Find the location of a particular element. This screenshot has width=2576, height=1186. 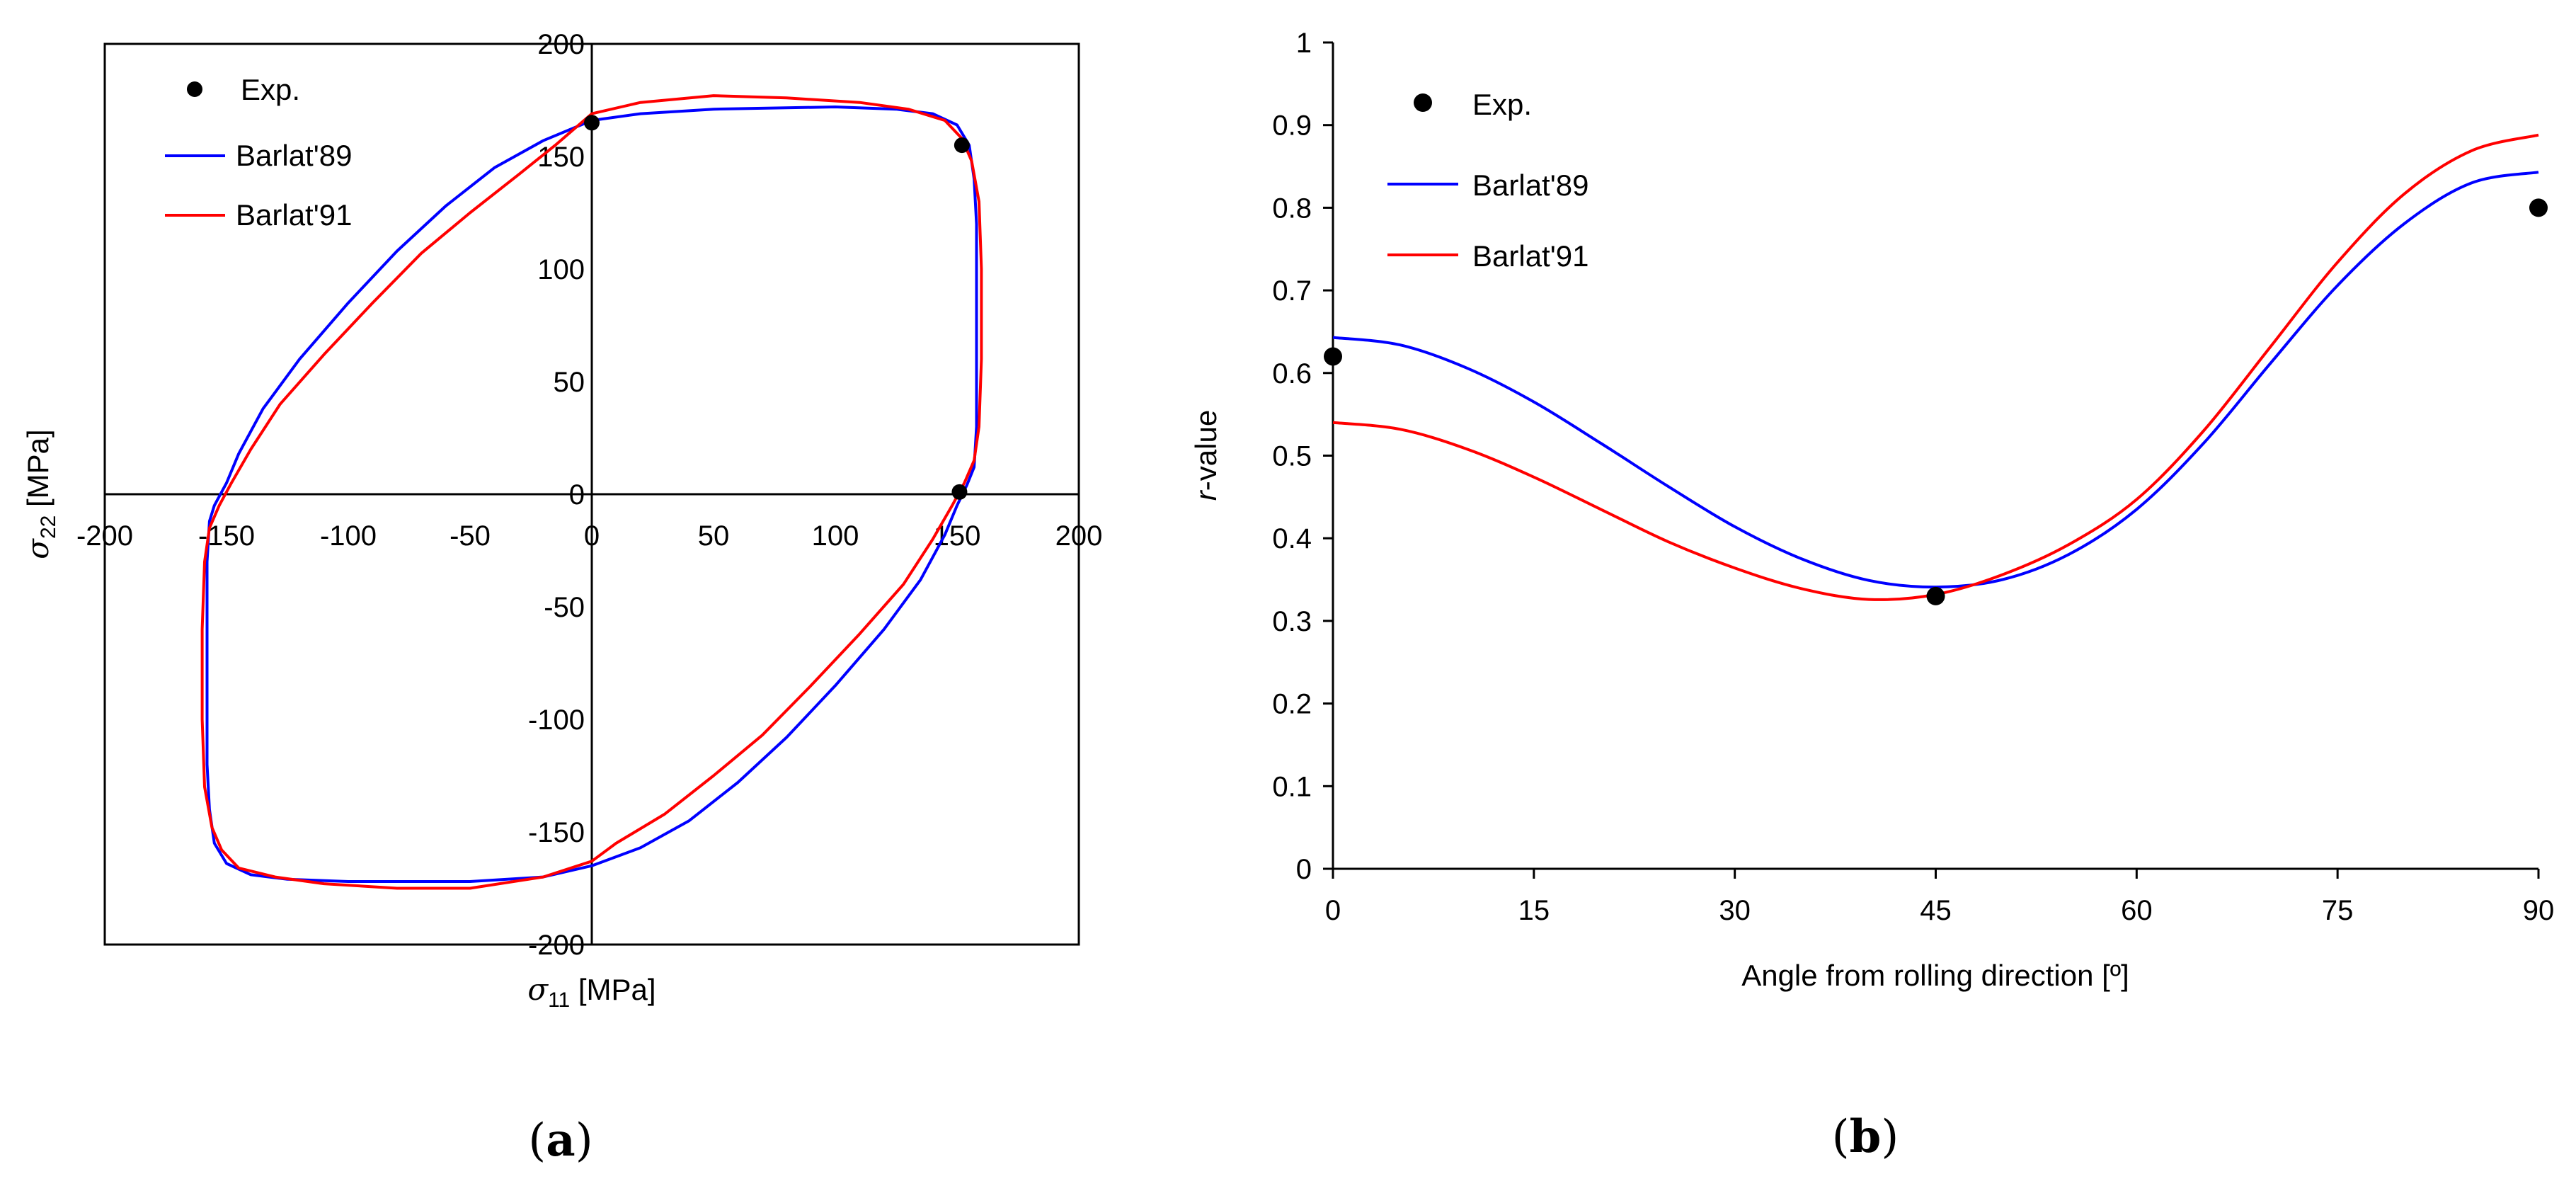

panel-a-y-axis-unit: [MPa] is located at coordinates (38, 472).